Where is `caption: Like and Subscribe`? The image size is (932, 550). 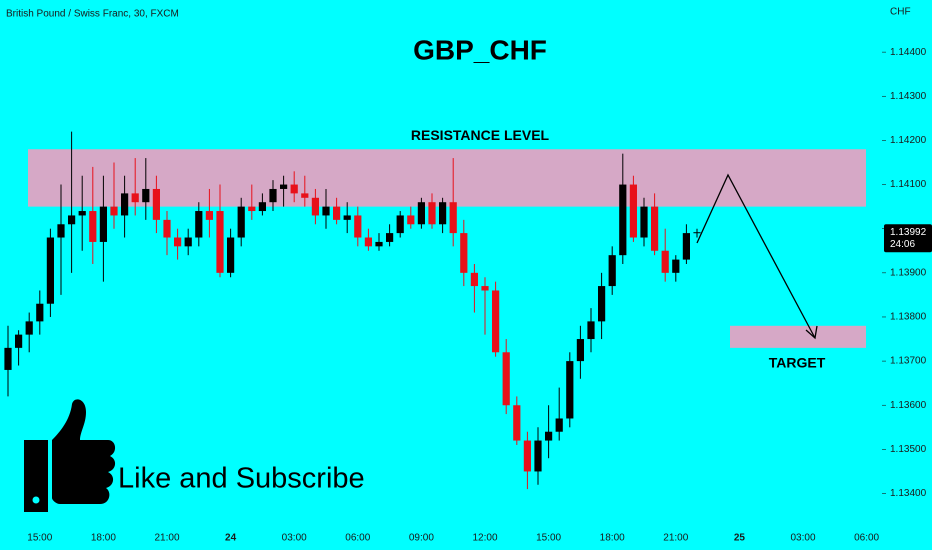 caption: Like and Subscribe is located at coordinates (241, 479).